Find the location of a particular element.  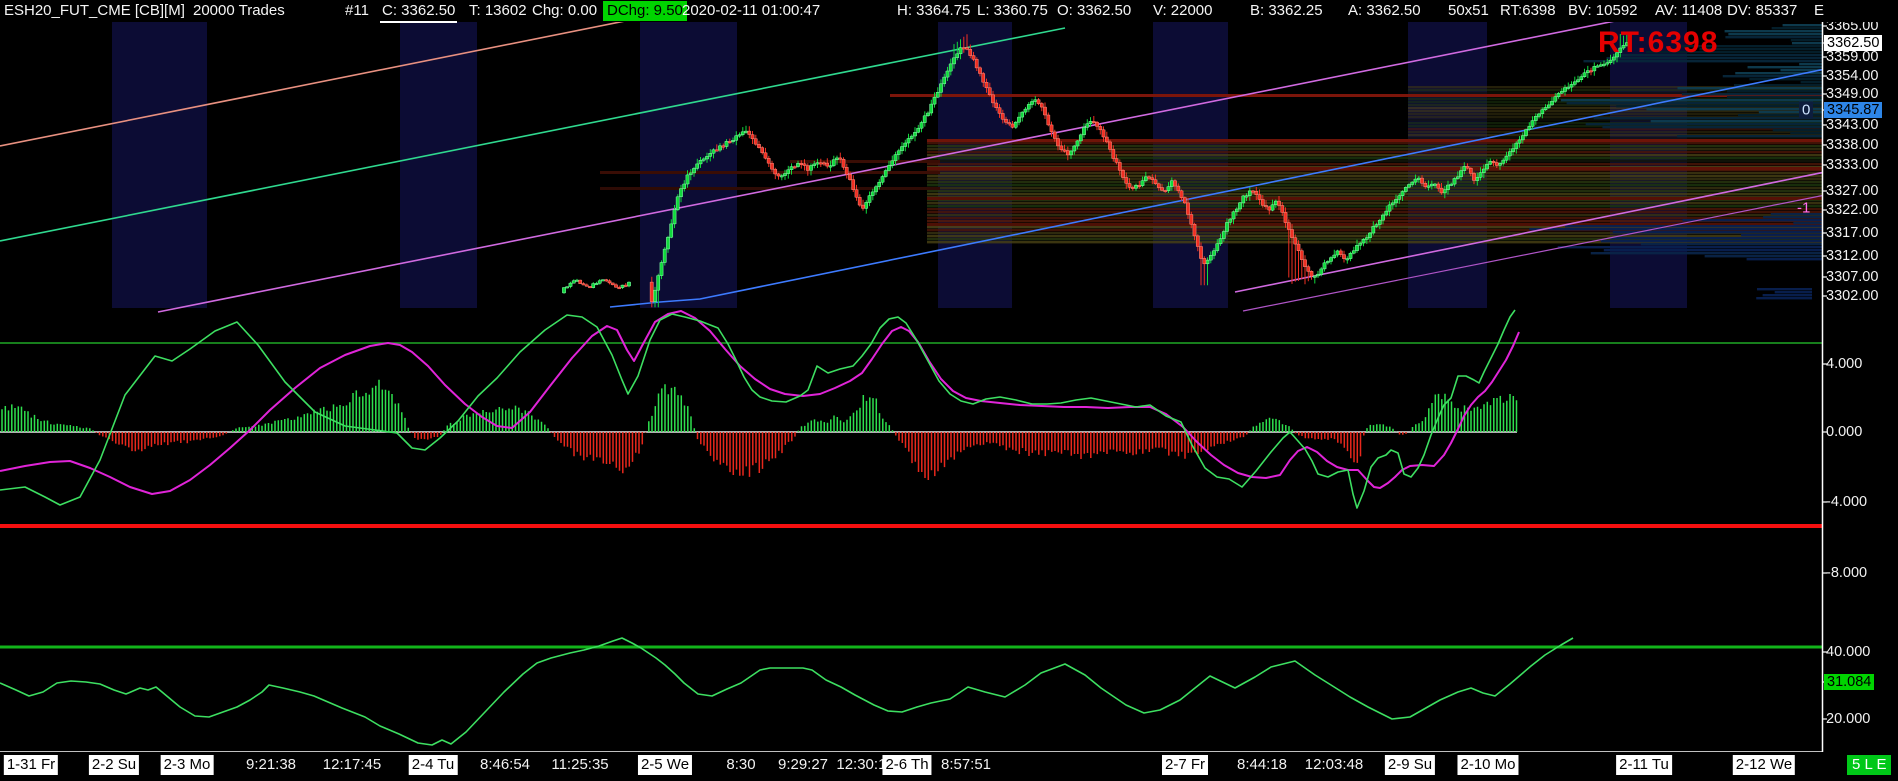

price-axis-label: 3322.00 is located at coordinates (1852, 210).